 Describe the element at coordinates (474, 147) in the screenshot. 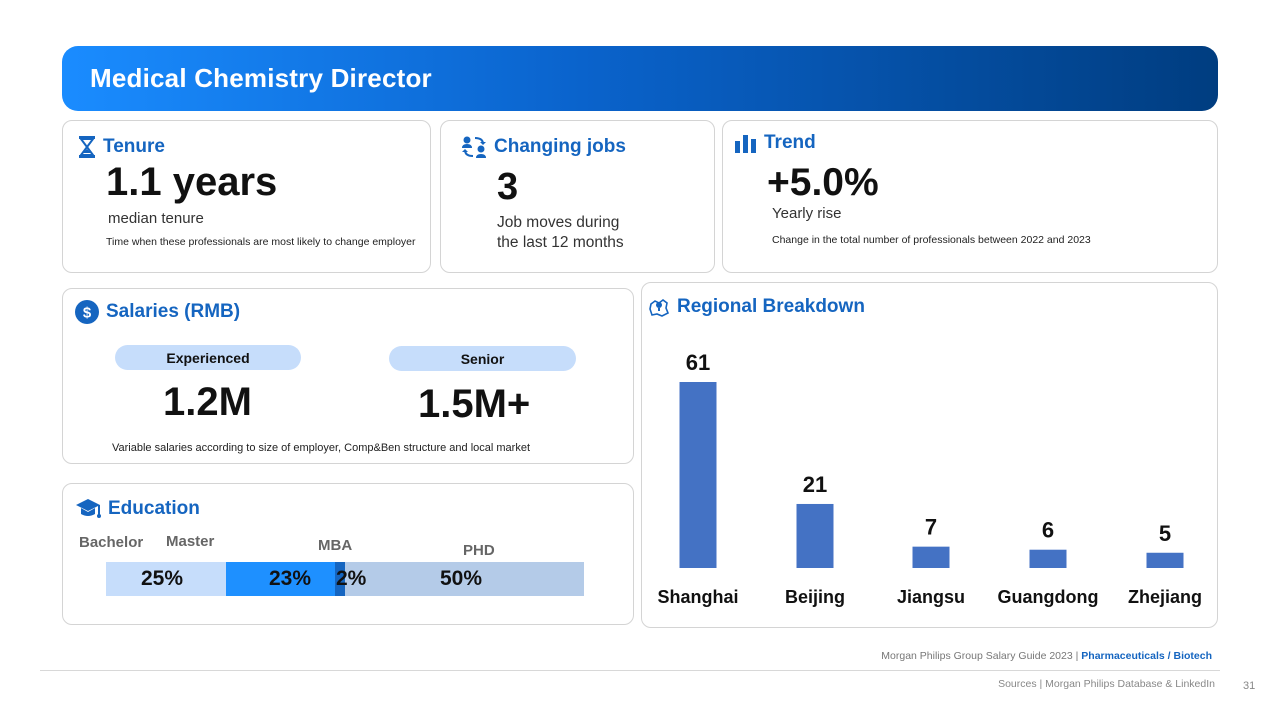

I see `people-swap-icon` at that location.